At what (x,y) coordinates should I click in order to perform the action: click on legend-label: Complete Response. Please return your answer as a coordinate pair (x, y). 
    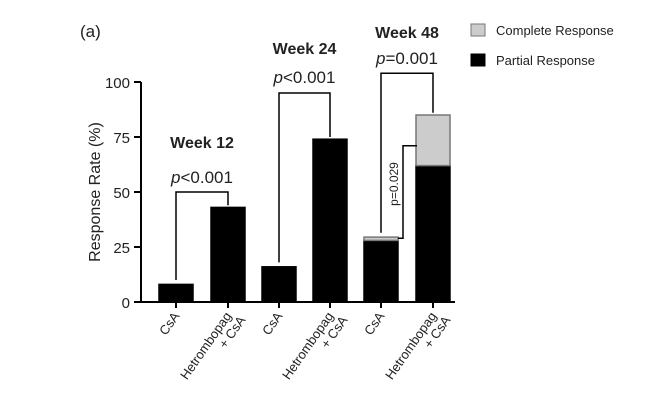
    Looking at the image, I should click on (555, 30).